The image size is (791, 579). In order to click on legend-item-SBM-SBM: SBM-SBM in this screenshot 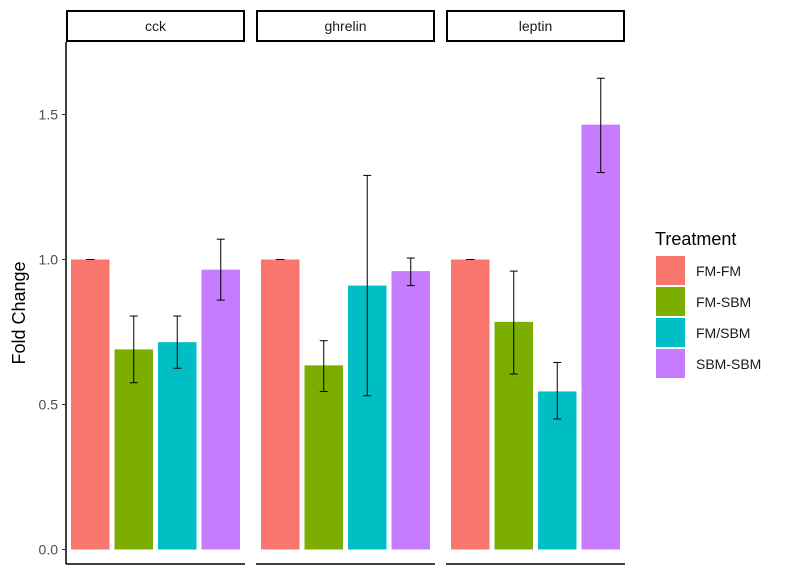, I will do `click(708, 363)`.